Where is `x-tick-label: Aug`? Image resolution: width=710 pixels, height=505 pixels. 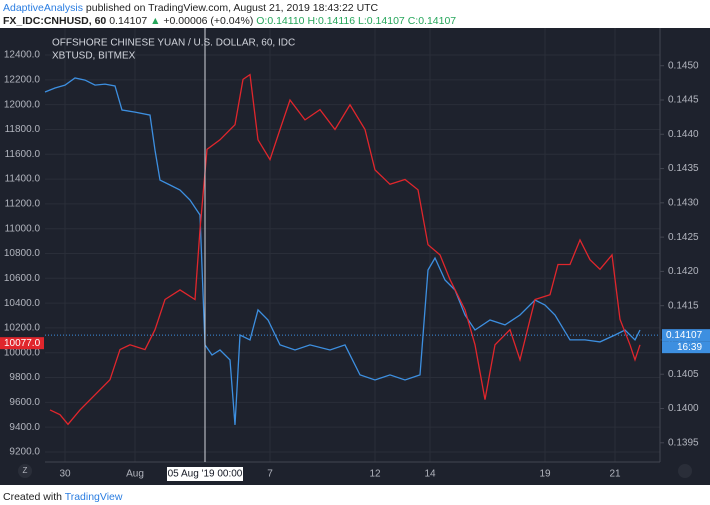 x-tick-label: Aug is located at coordinates (135, 474).